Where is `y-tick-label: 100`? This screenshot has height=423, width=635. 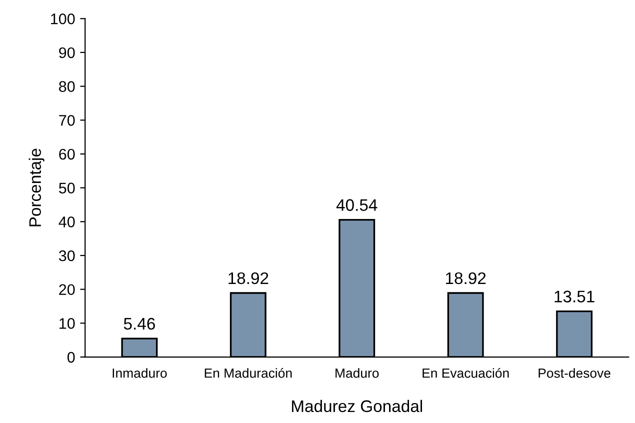 y-tick-label: 100 is located at coordinates (63, 18).